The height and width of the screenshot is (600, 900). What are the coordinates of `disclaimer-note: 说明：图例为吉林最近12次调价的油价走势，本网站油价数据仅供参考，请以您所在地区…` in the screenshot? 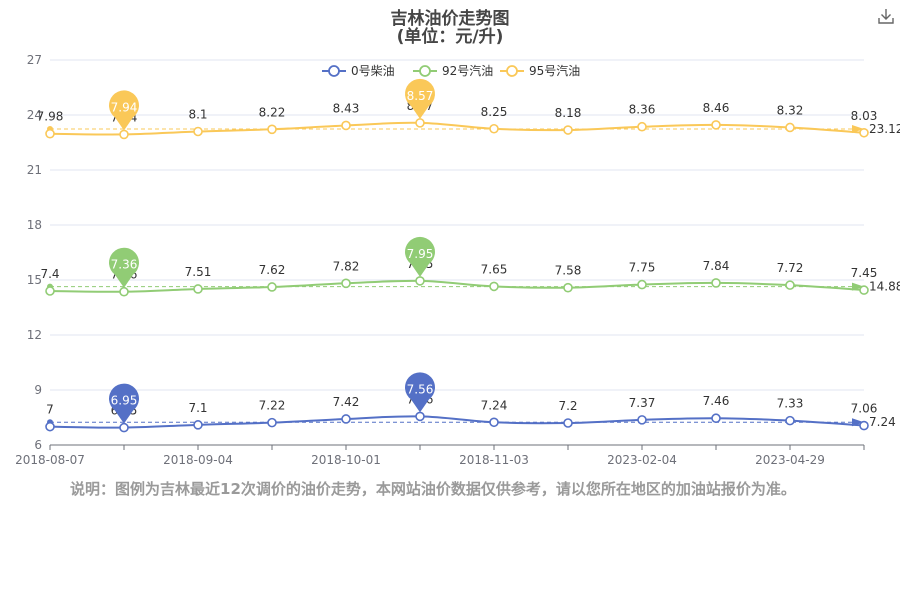 It's located at (433, 489).